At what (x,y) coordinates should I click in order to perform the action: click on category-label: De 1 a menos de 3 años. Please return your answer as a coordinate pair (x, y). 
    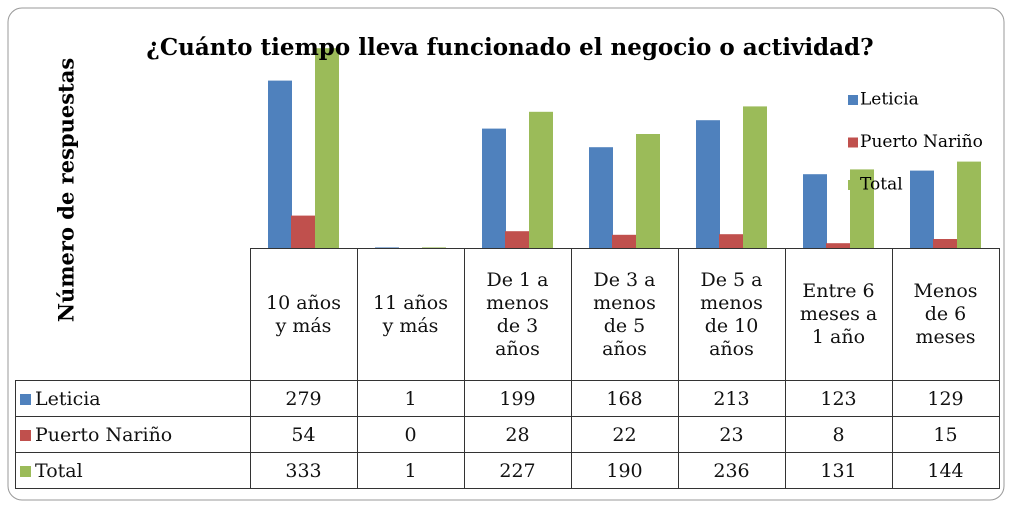
    Looking at the image, I should click on (517, 314).